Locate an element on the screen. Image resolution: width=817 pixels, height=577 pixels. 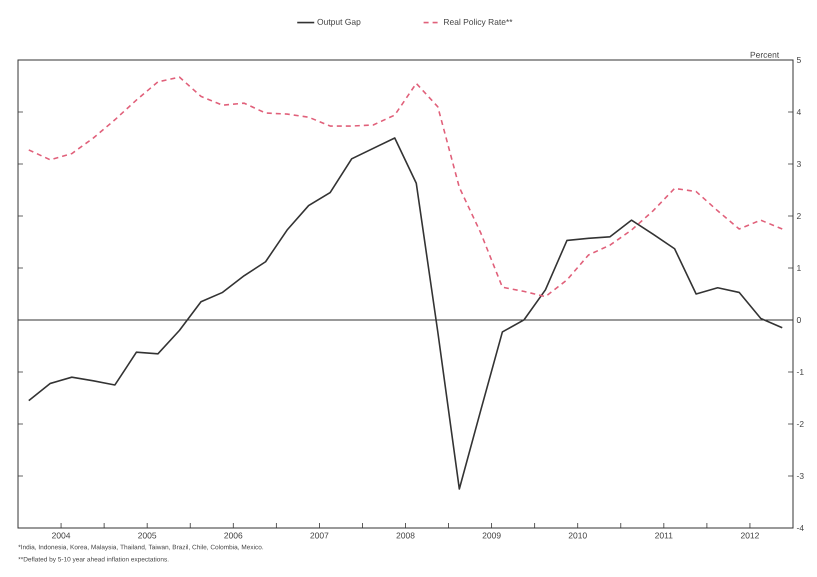
y-tick-label: -2 is located at coordinates (800, 424).